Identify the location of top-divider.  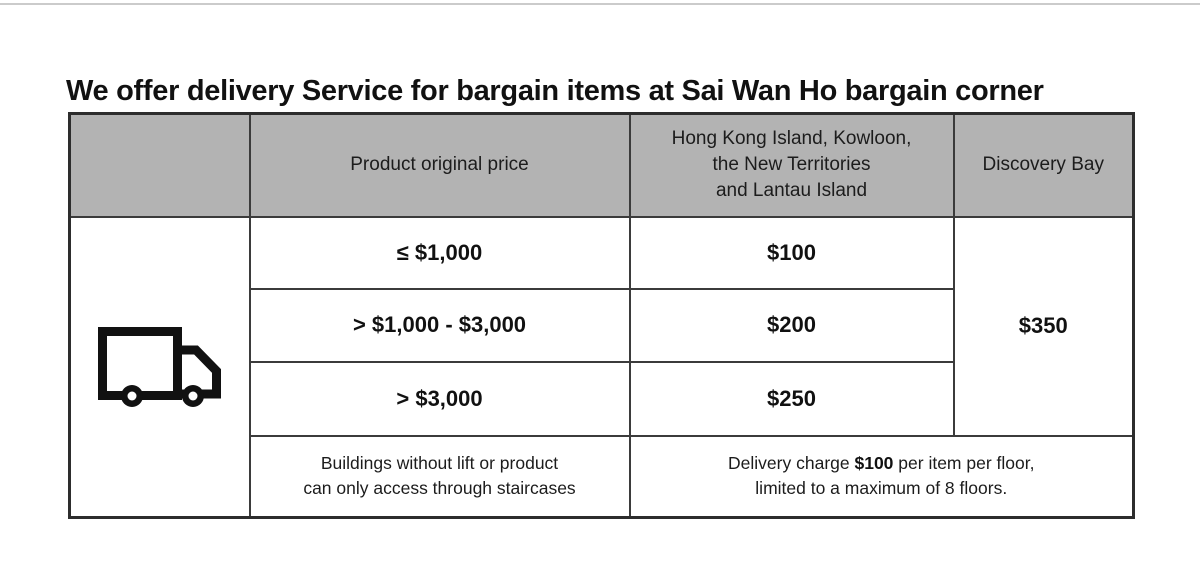
(600, 4).